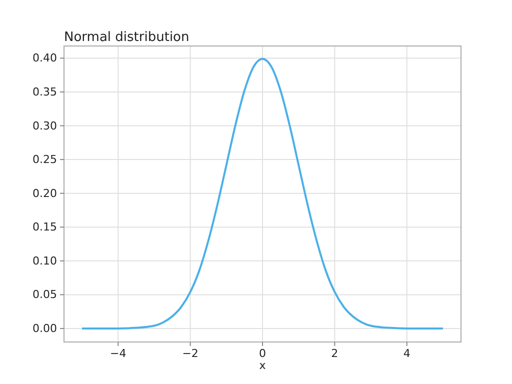 The image size is (512, 384). I want to click on x-tick-label: 0, so click(262, 353).